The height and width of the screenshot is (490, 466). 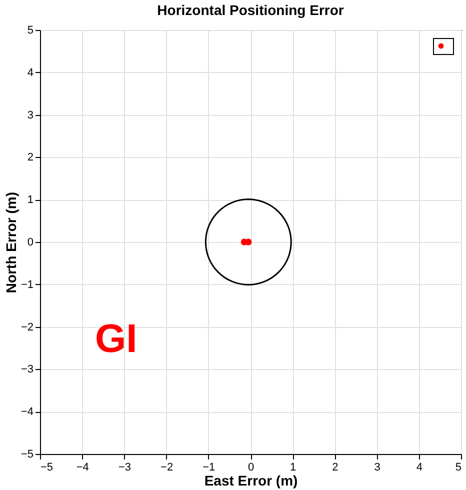 What do you see at coordinates (30, 72) in the screenshot?
I see `y-tick-label: 4` at bounding box center [30, 72].